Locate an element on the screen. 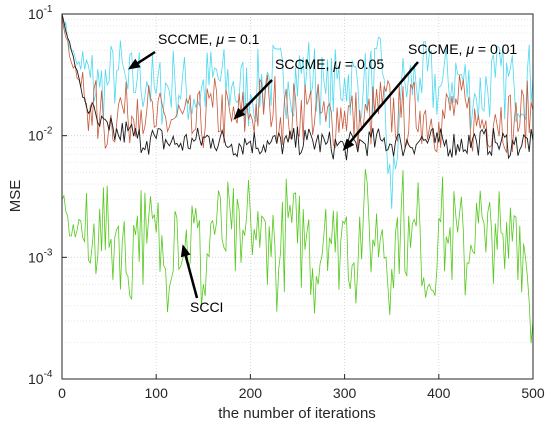 Image resolution: width=550 pixels, height=430 pixels. annotation-mu-0-05-arrow is located at coordinates (256, 96).